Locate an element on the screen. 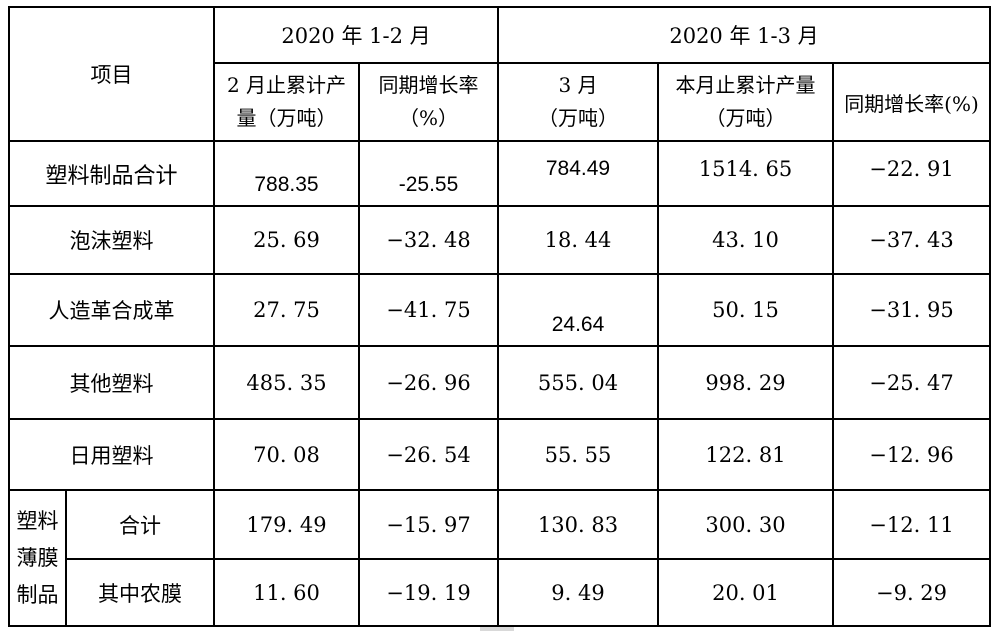 The height and width of the screenshot is (632, 994). cell-value: 20. 01 is located at coordinates (745, 592).